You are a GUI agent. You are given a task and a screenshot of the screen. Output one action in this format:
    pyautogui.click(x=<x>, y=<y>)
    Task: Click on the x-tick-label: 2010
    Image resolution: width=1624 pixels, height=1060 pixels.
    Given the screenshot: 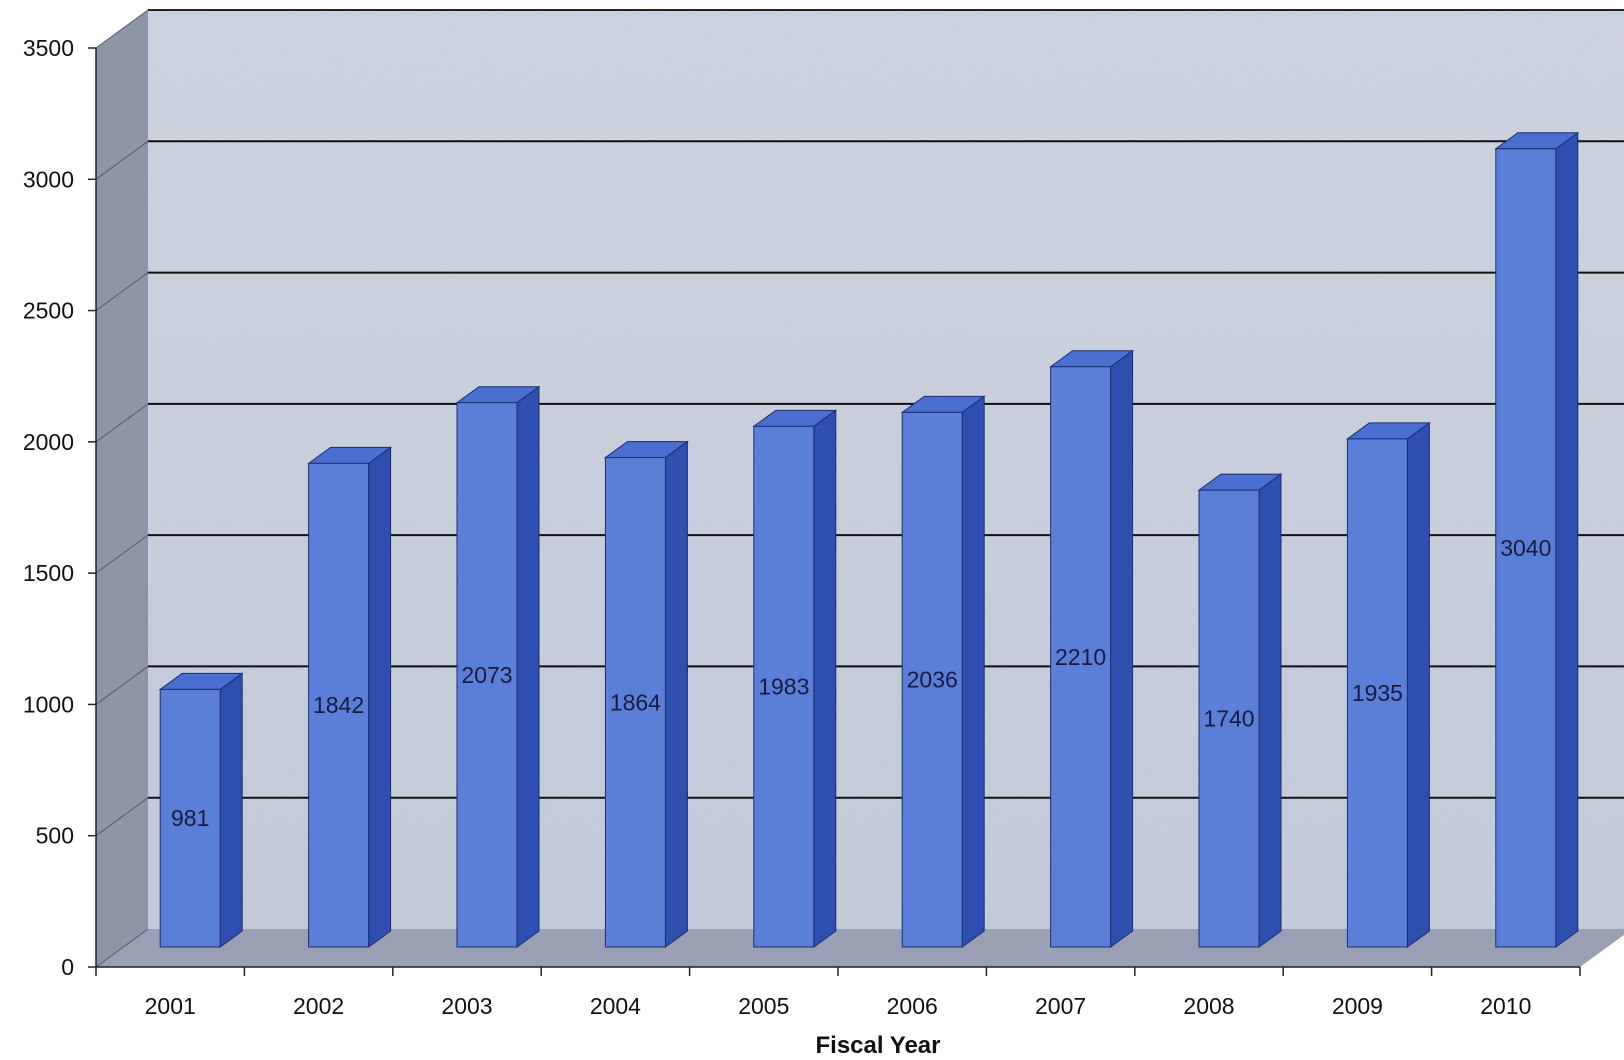 What is the action you would take?
    pyautogui.click(x=1505, y=1006)
    